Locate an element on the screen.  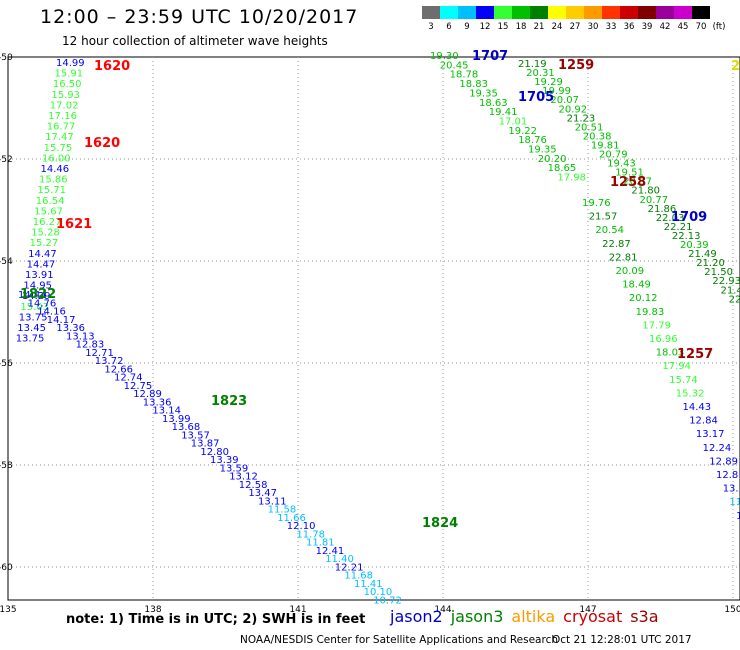
wave-height-value: 19.35 is located at coordinates (483, 93).